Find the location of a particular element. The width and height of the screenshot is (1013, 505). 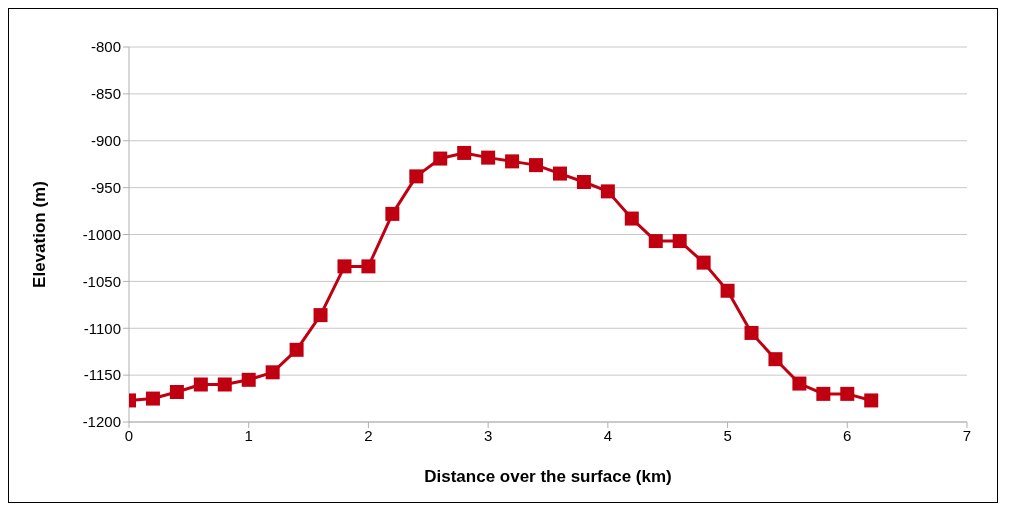

y-tick-label: -1200 is located at coordinates (101, 422).